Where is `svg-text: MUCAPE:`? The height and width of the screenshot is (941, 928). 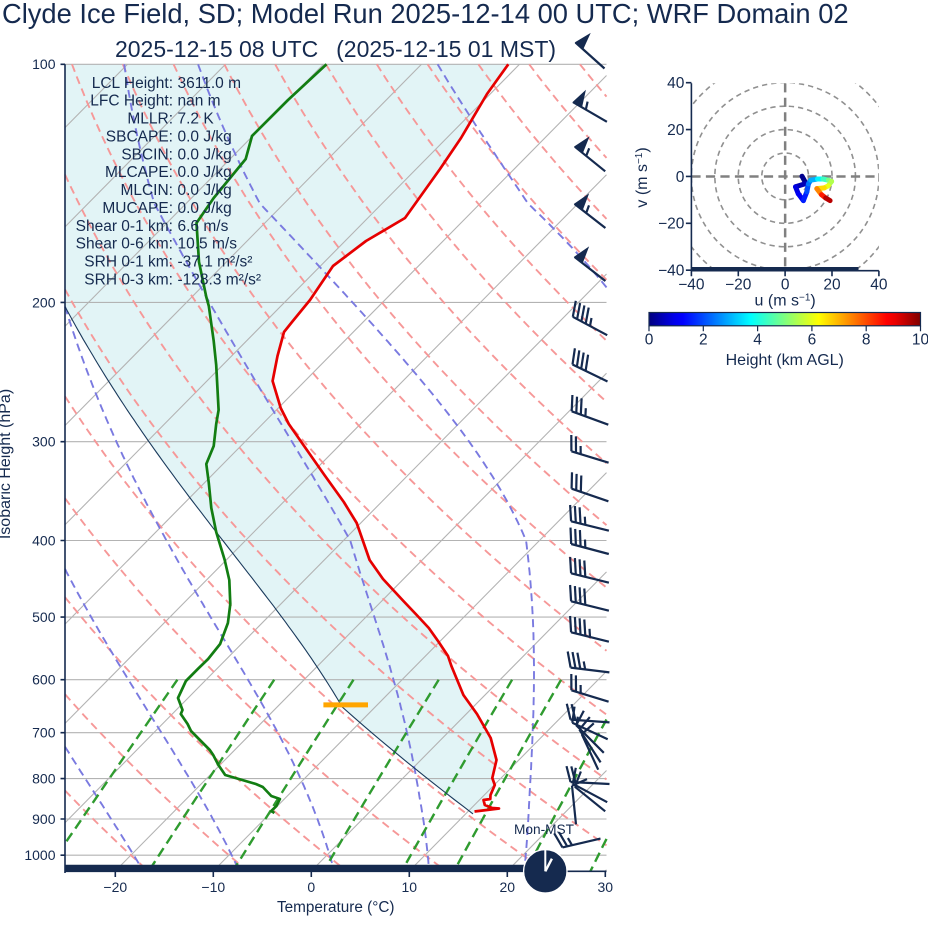
svg-text: MUCAPE: is located at coordinates (137, 208).